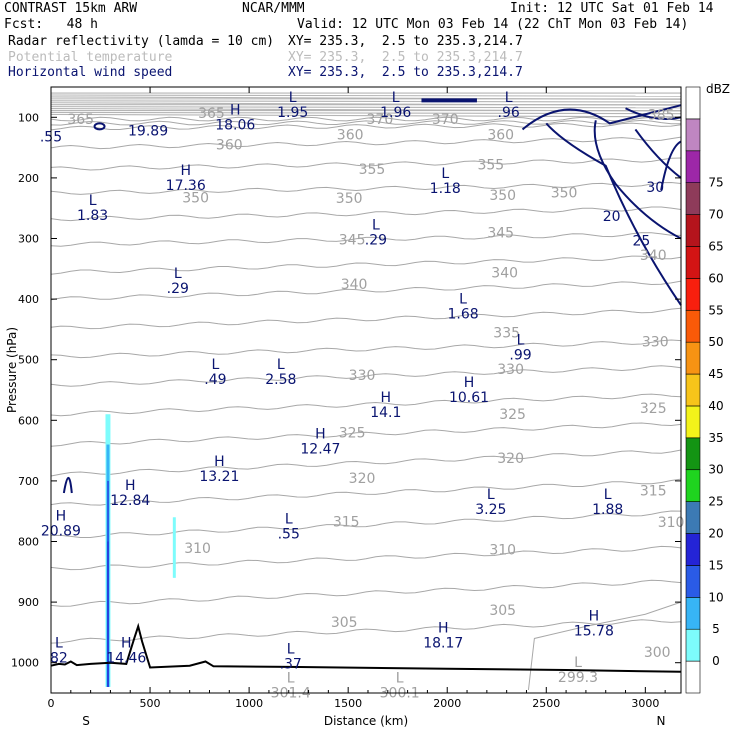 The height and width of the screenshot is (740, 740). Describe the element at coordinates (273, 8) in the screenshot. I see `org-label: NCAR/MMM` at that location.